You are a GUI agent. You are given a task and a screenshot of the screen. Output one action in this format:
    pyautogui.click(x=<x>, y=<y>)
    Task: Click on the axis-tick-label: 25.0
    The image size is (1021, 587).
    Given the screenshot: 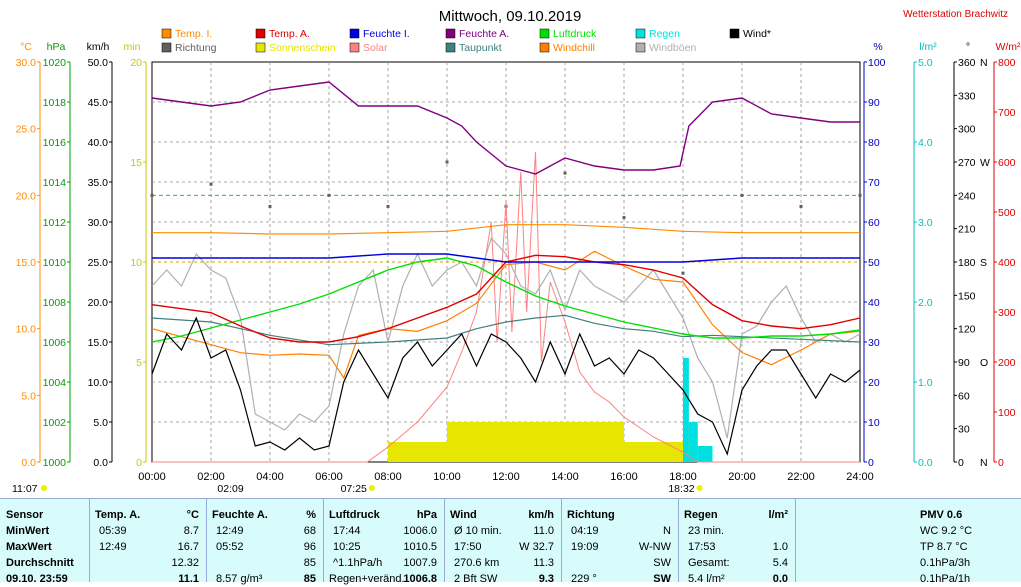 What is the action you would take?
    pyautogui.click(x=98, y=263)
    